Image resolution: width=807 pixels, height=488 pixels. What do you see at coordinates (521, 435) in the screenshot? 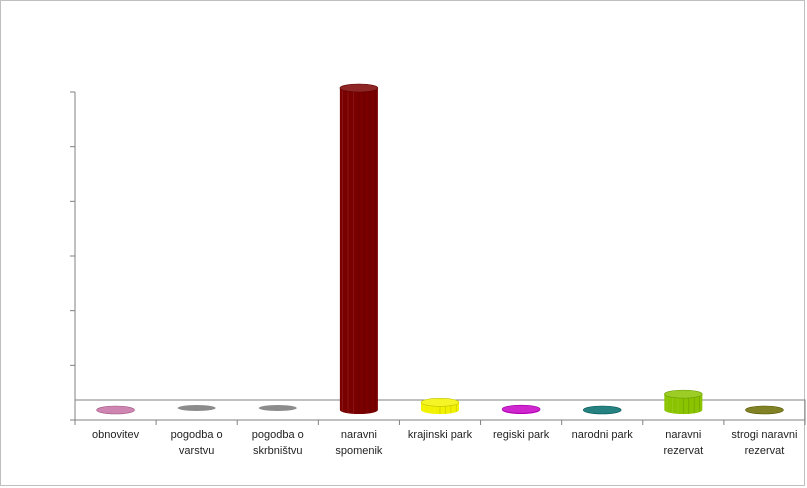
I see `category-label: regiski park` at bounding box center [521, 435].